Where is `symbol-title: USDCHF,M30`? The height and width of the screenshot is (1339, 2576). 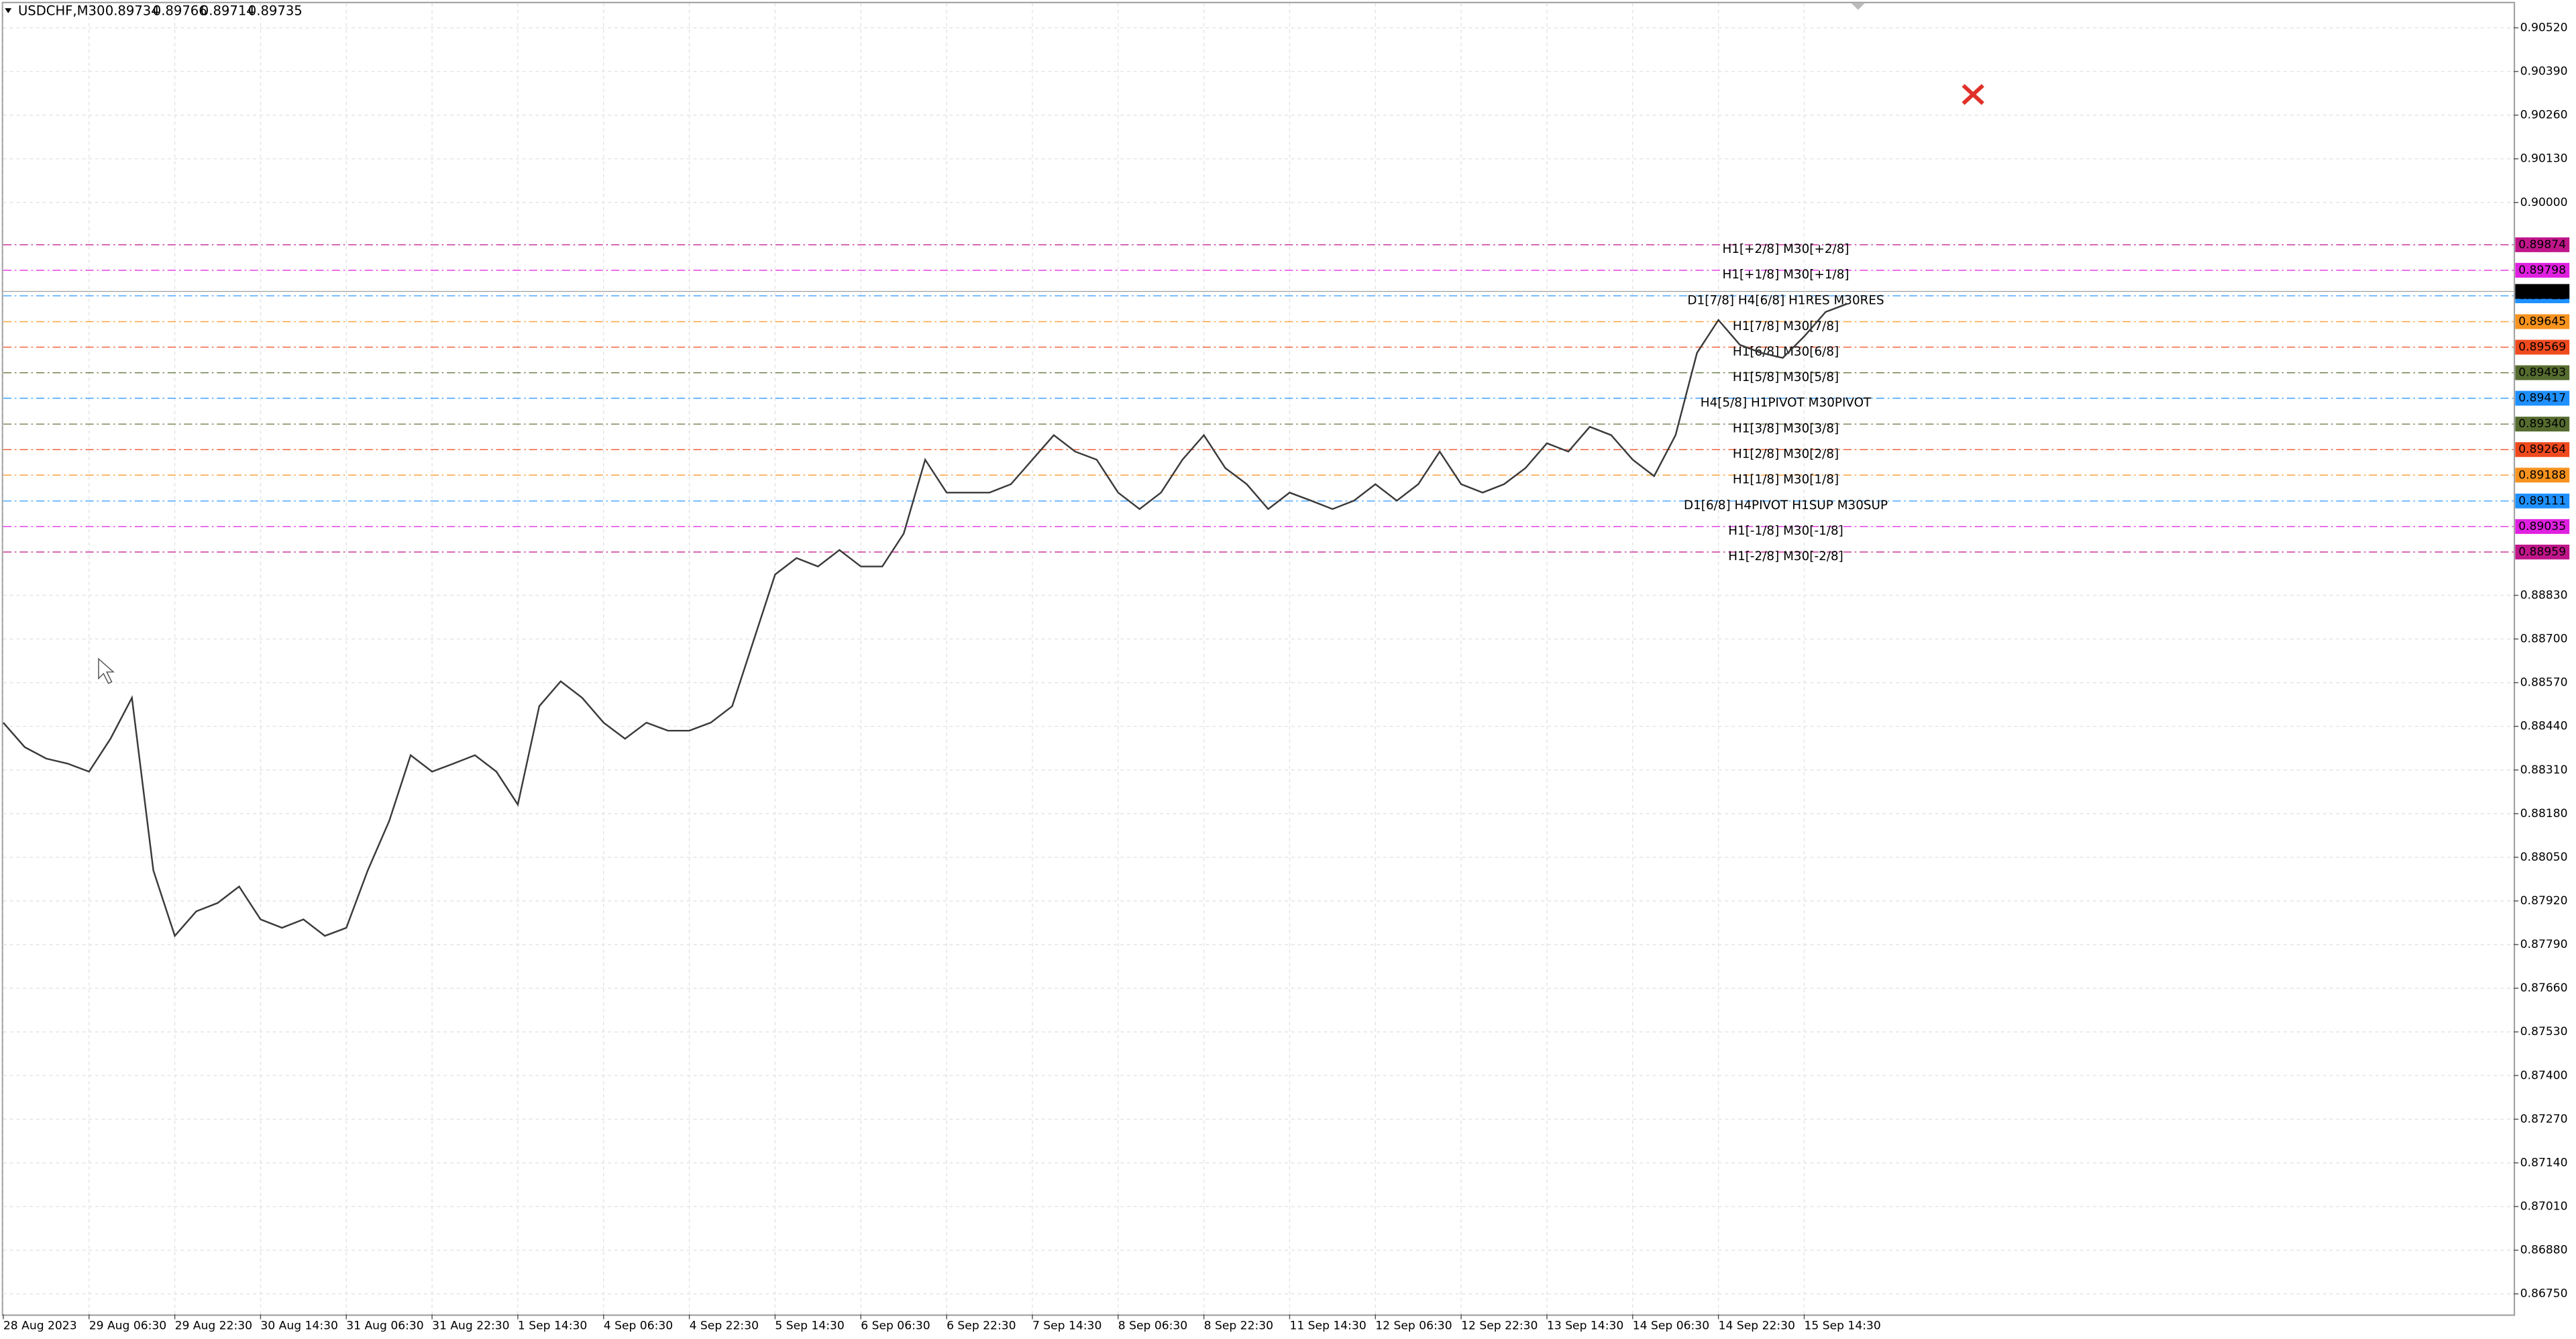 symbol-title: USDCHF,M30 is located at coordinates (61, 11).